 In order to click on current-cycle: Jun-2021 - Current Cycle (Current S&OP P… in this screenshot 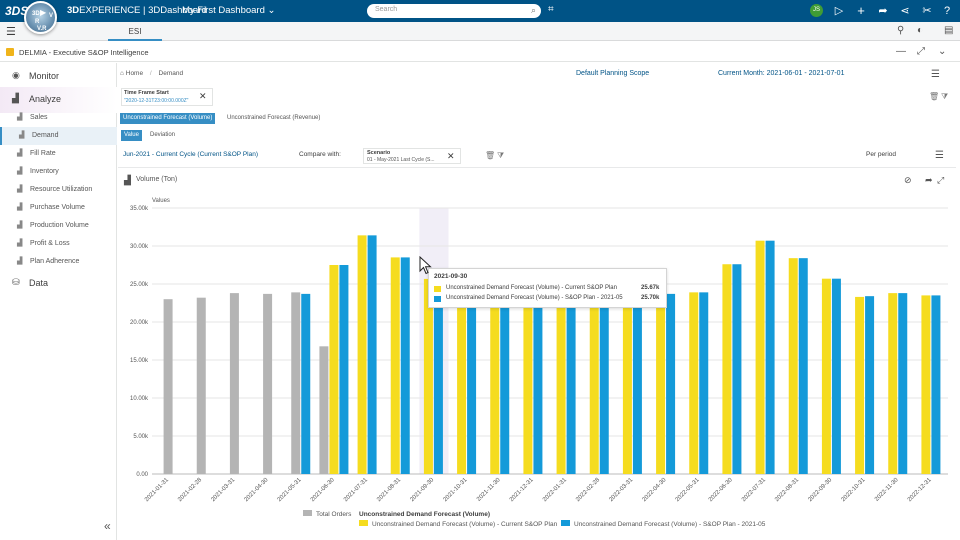, I will do `click(190, 154)`.